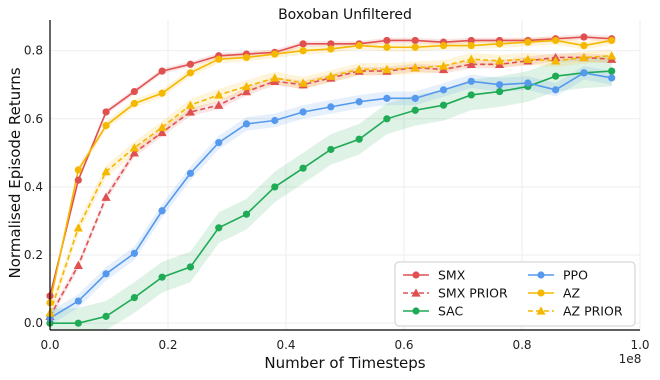 This screenshot has width=660, height=380. Describe the element at coordinates (575, 275) in the screenshot. I see `legend-label-ppo: PPO` at that location.